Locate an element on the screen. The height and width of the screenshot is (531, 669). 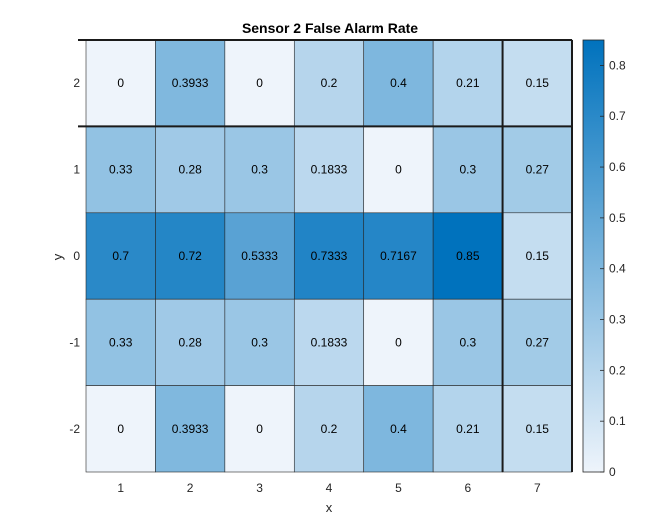
colorbar-tick-label: 0.1 is located at coordinates (617, 421).